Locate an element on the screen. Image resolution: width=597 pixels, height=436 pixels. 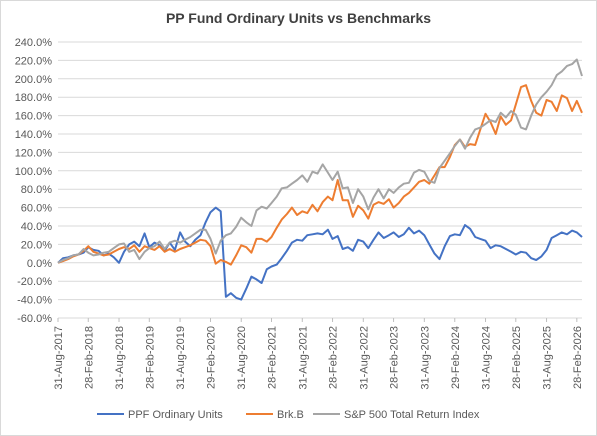
chart-title: PP Fund Ordinary Units vs Benchmarks is located at coordinates (298, 18).